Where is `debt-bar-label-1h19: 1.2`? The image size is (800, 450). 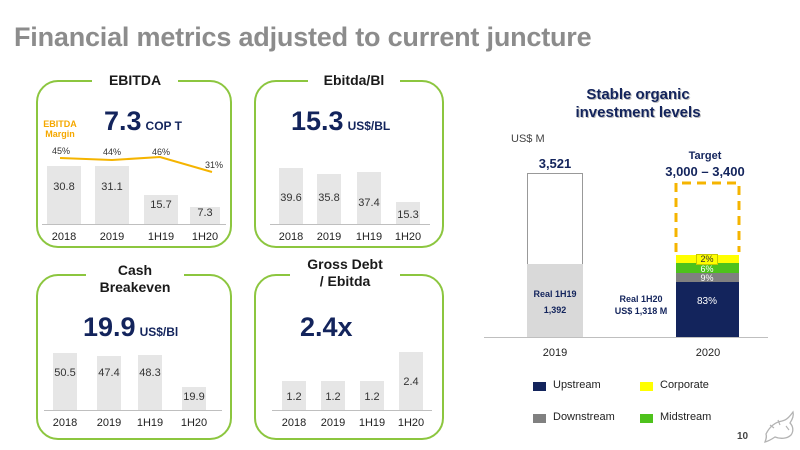 debt-bar-label-1h19: 1.2 is located at coordinates (372, 397).